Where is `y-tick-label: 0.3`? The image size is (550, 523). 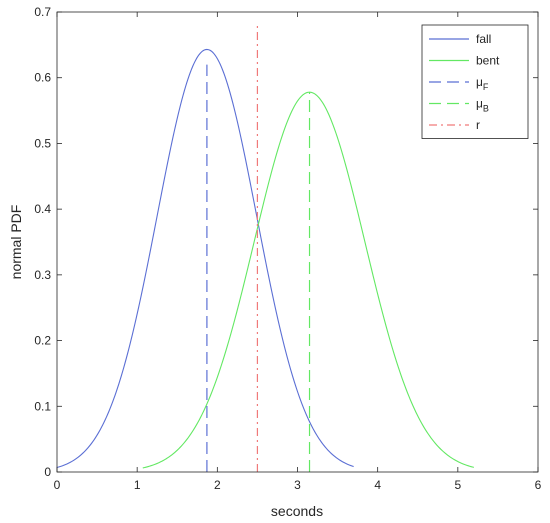 y-tick-label: 0.3 is located at coordinates (42, 275).